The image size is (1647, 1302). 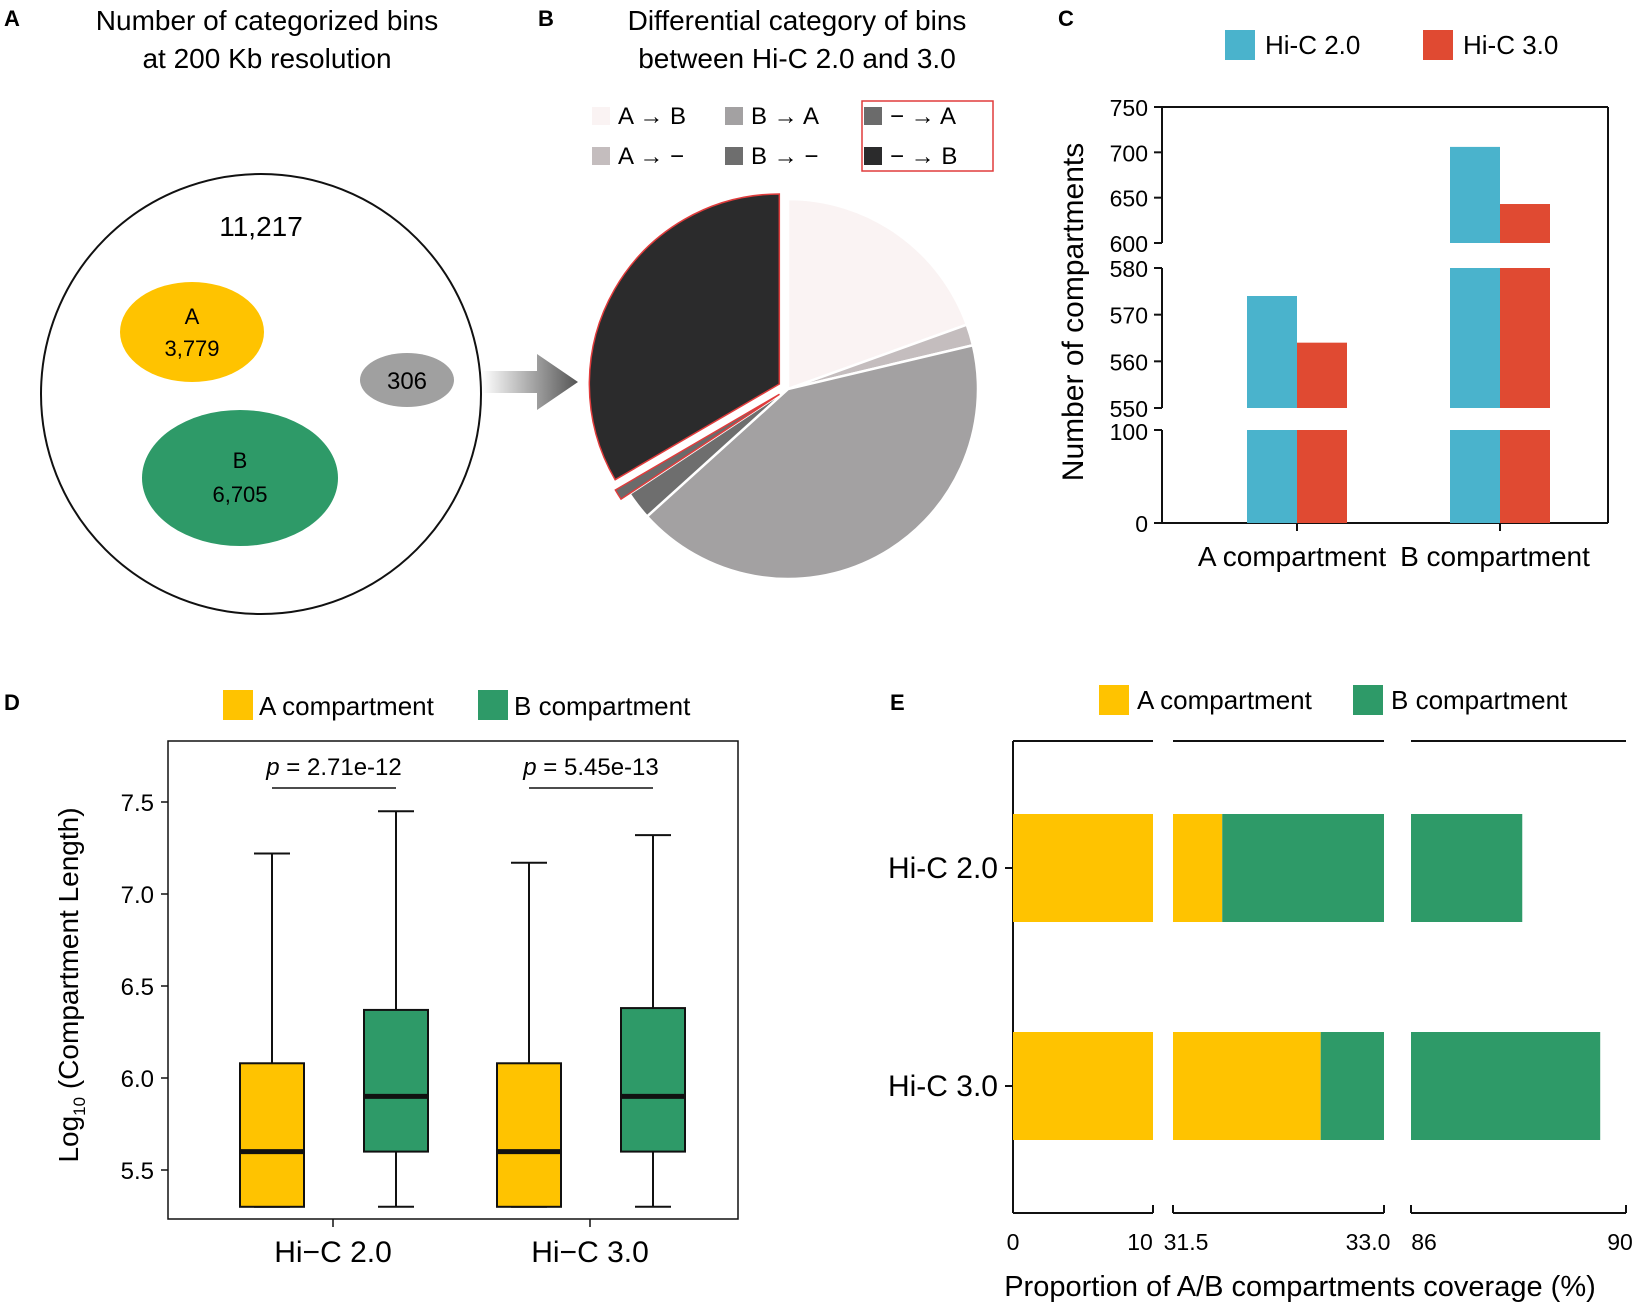 I want to click on e-legend-swatch, so click(x=1114, y=700).